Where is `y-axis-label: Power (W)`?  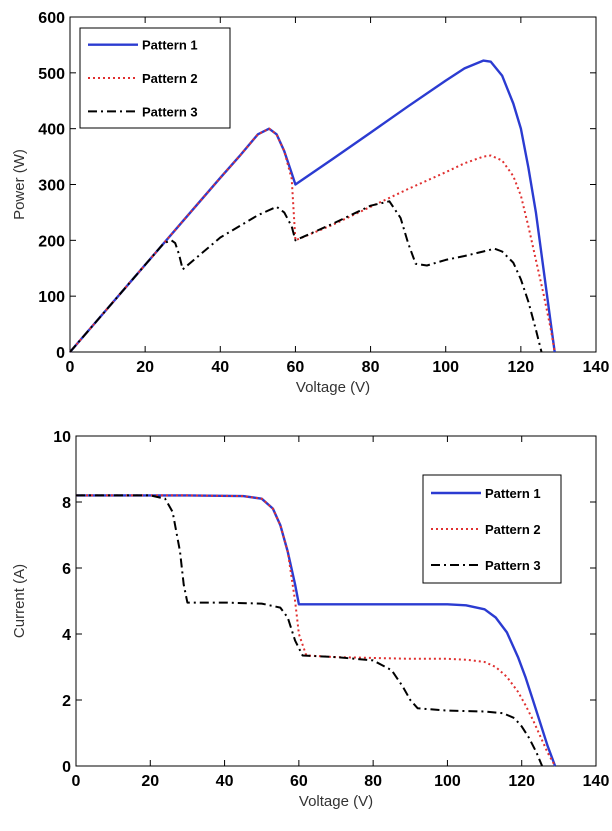 y-axis-label: Power (W) is located at coordinates (19, 184).